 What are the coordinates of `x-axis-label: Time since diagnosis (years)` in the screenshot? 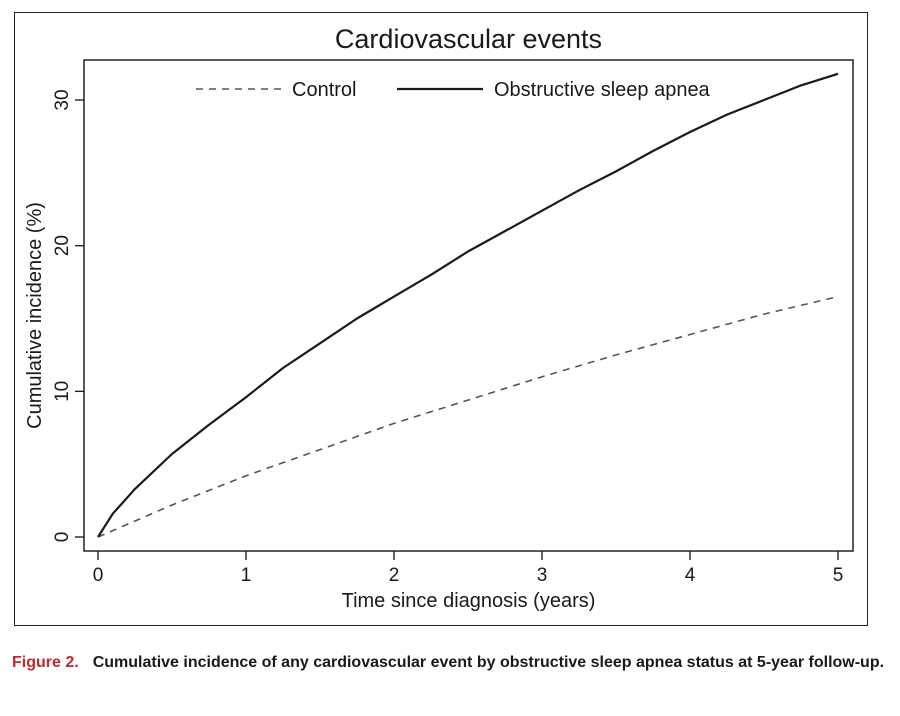 It's located at (469, 601).